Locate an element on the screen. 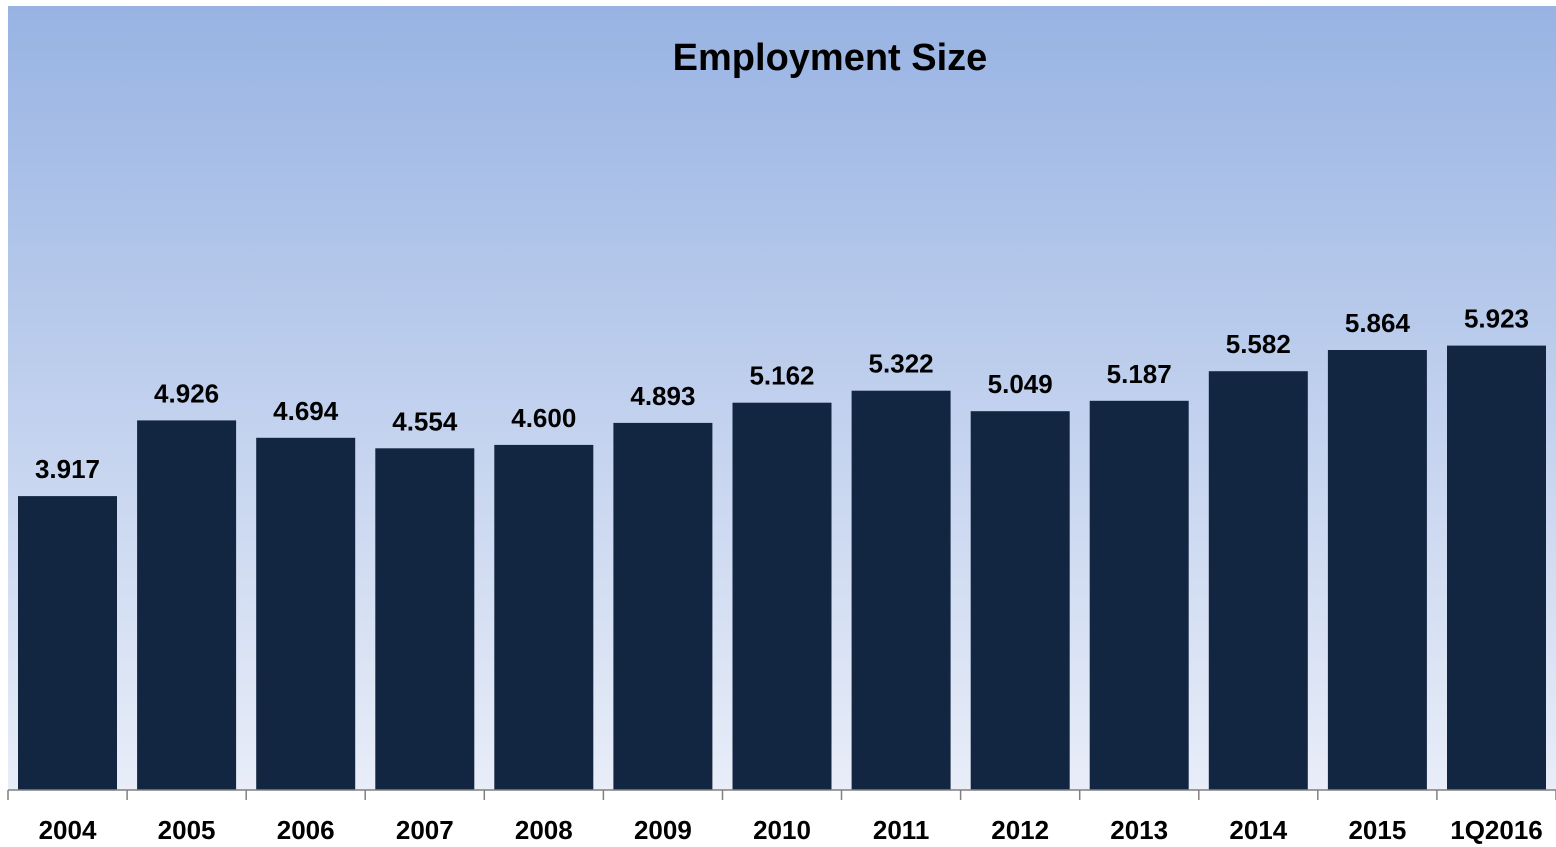  x-tick-label-2012: 2012 is located at coordinates (1020, 830).